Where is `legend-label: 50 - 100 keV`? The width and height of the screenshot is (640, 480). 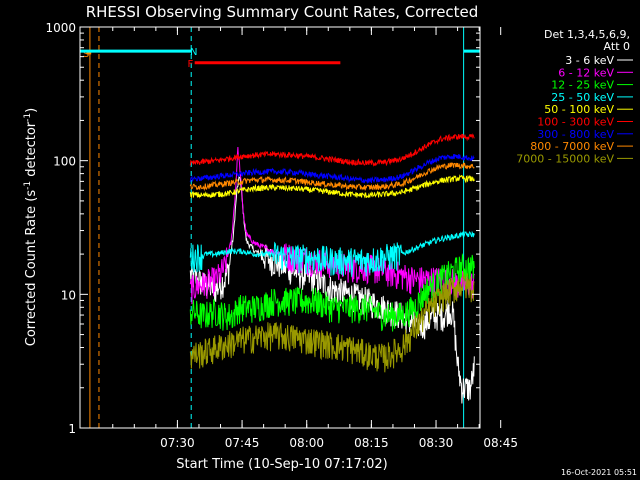 legend-label: 50 - 100 keV is located at coordinates (579, 109).